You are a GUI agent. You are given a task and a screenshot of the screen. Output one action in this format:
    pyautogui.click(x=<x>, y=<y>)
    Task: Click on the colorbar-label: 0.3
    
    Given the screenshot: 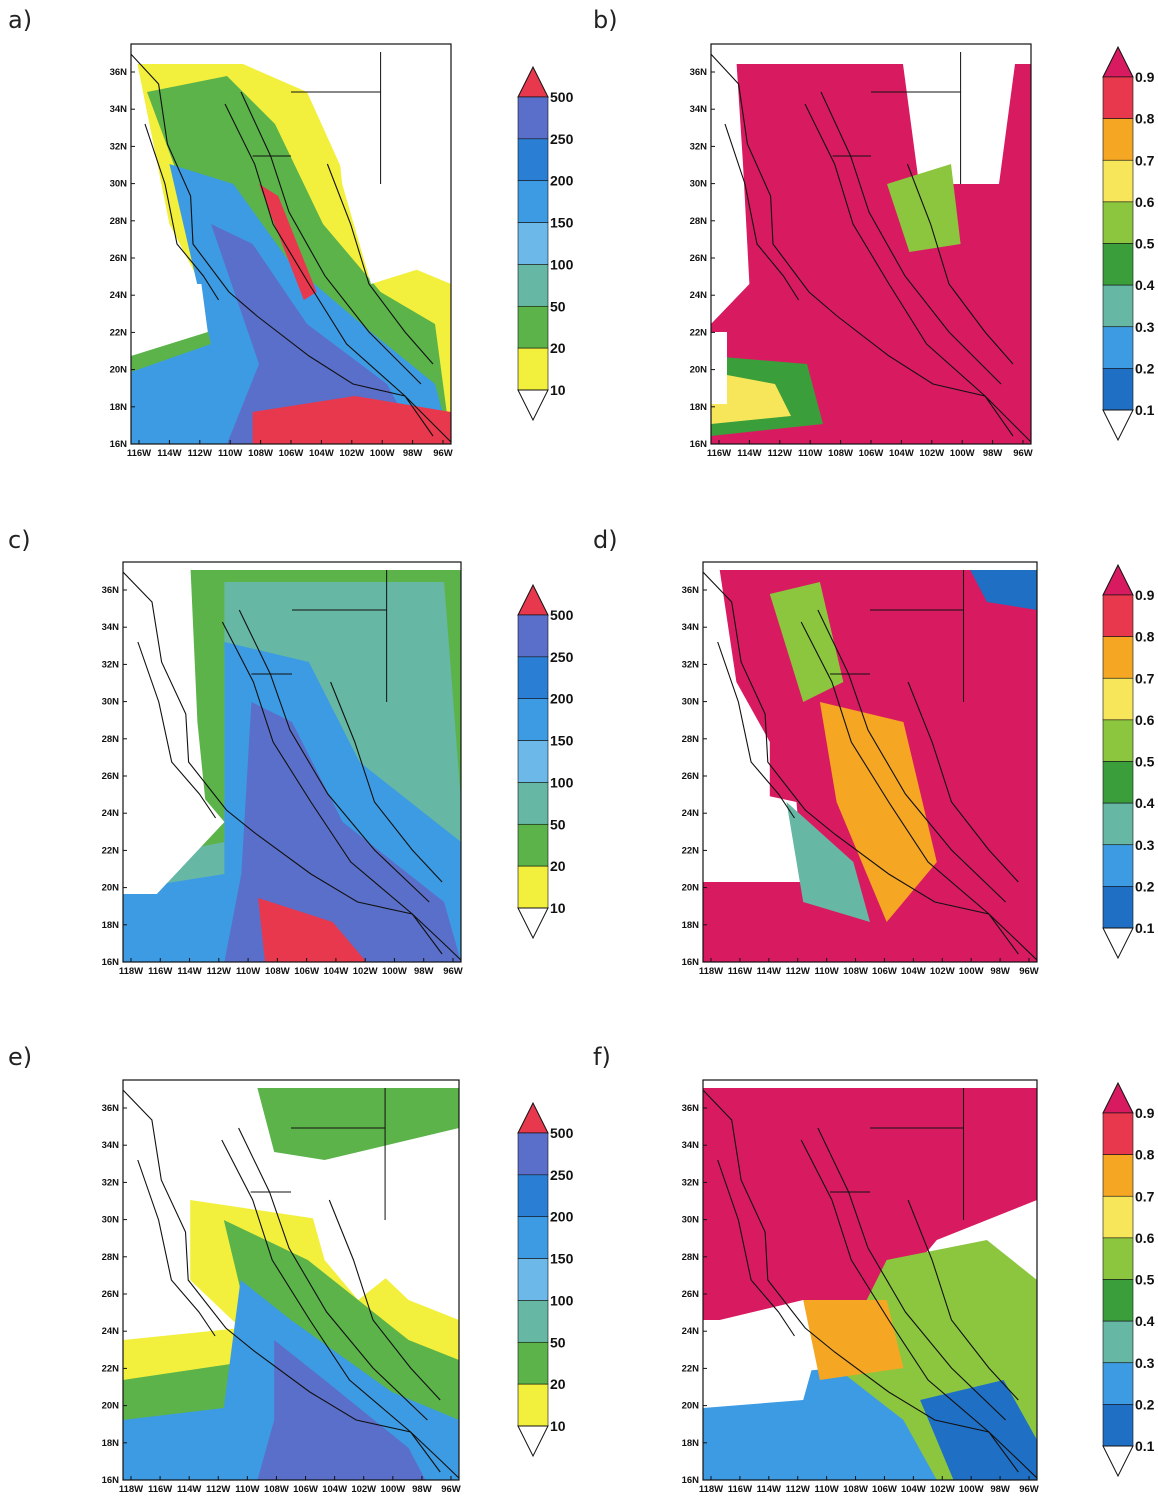 What is the action you would take?
    pyautogui.click(x=1145, y=1363)
    